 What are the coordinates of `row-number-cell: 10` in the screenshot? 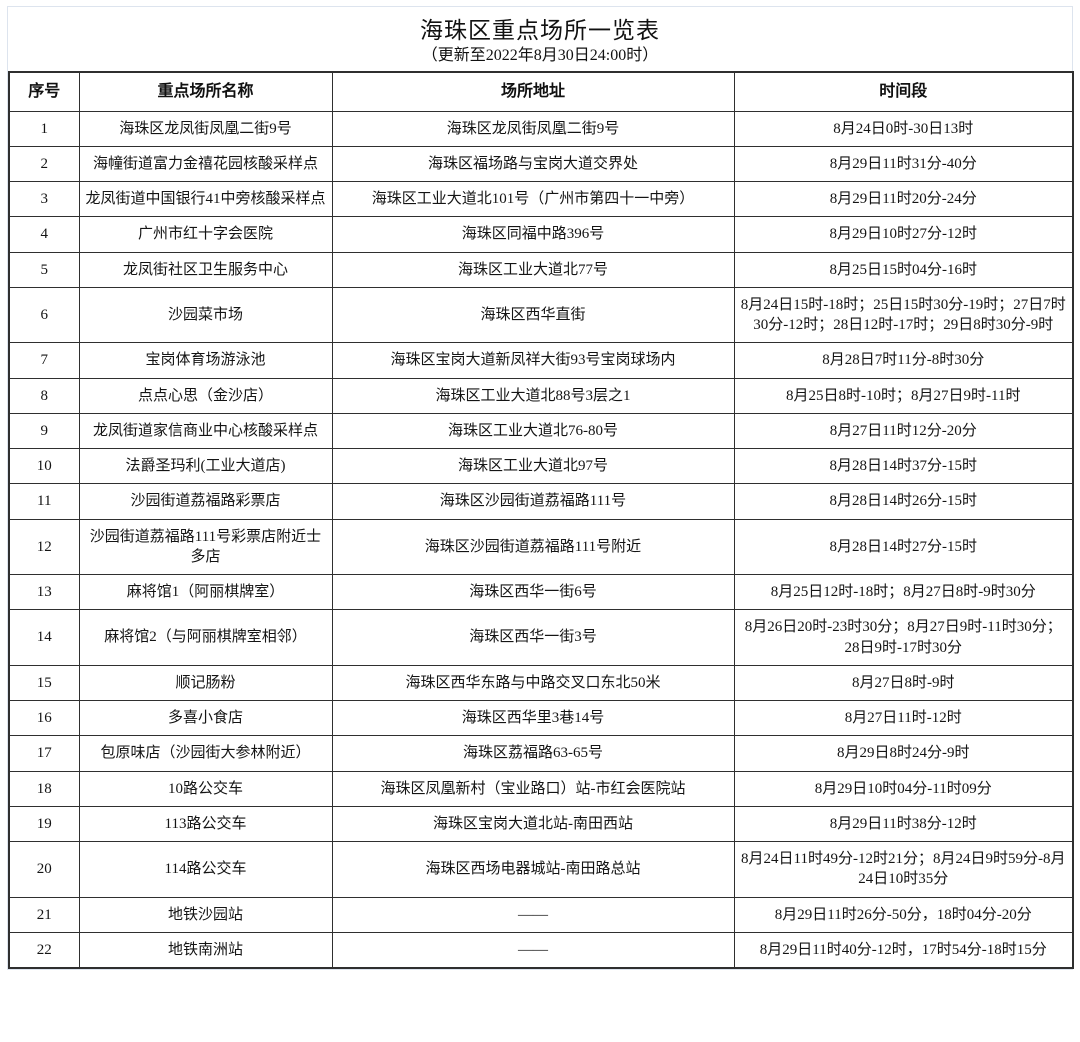 It's located at (44, 466).